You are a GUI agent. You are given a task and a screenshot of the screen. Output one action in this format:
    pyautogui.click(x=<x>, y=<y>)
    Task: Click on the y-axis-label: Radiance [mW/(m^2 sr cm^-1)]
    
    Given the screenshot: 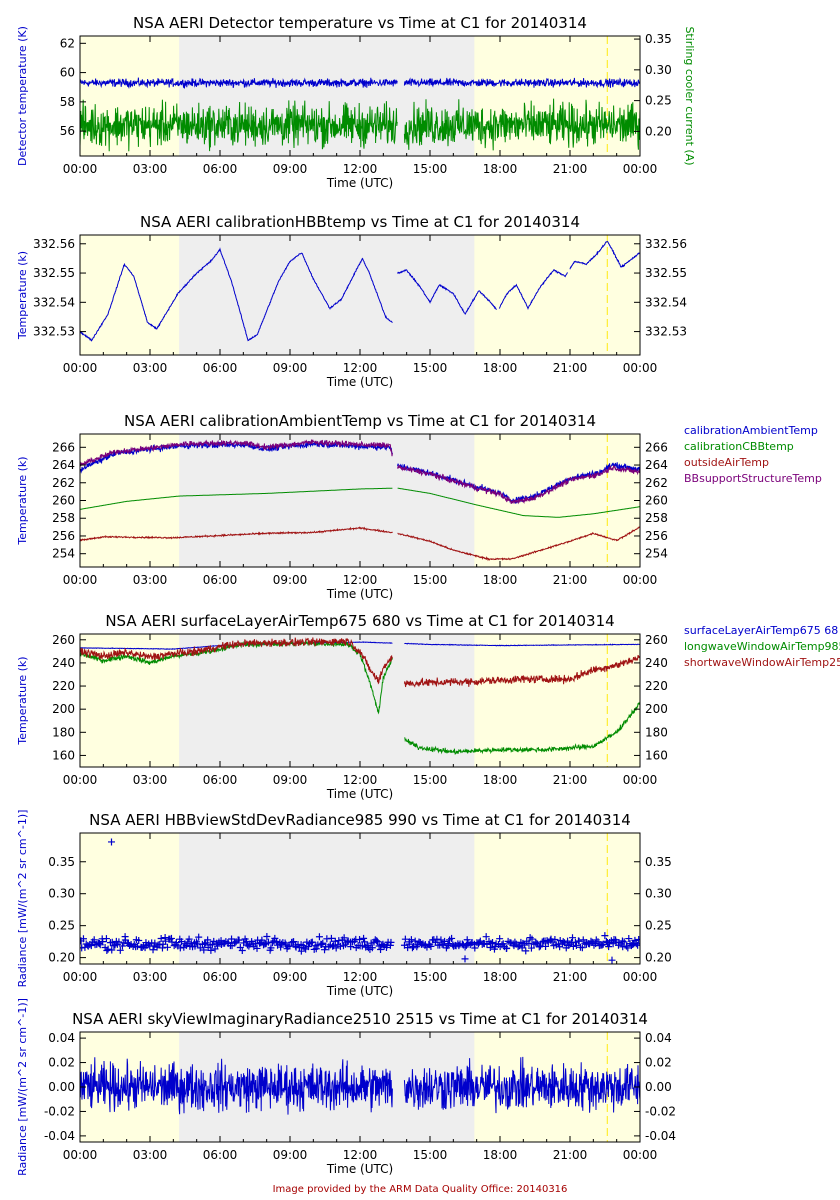 What is the action you would take?
    pyautogui.click(x=22, y=1087)
    